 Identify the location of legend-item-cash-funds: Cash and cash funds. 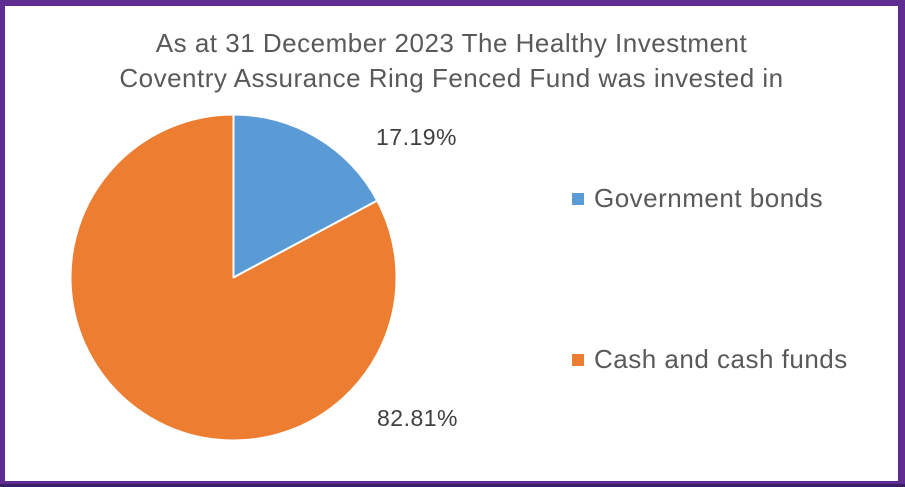
(710, 359).